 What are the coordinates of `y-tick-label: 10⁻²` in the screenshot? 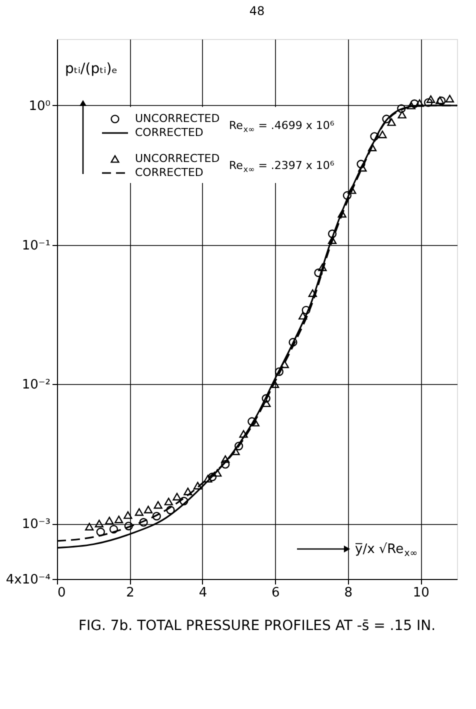 It's located at (36, 385).